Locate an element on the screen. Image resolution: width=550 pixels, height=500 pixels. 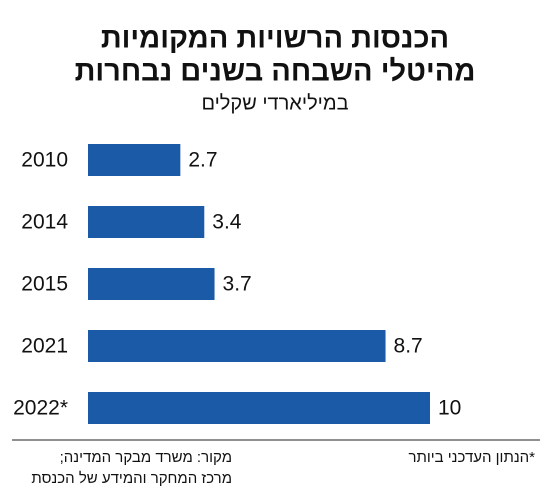
value-label: 8.7 is located at coordinates (408, 346).